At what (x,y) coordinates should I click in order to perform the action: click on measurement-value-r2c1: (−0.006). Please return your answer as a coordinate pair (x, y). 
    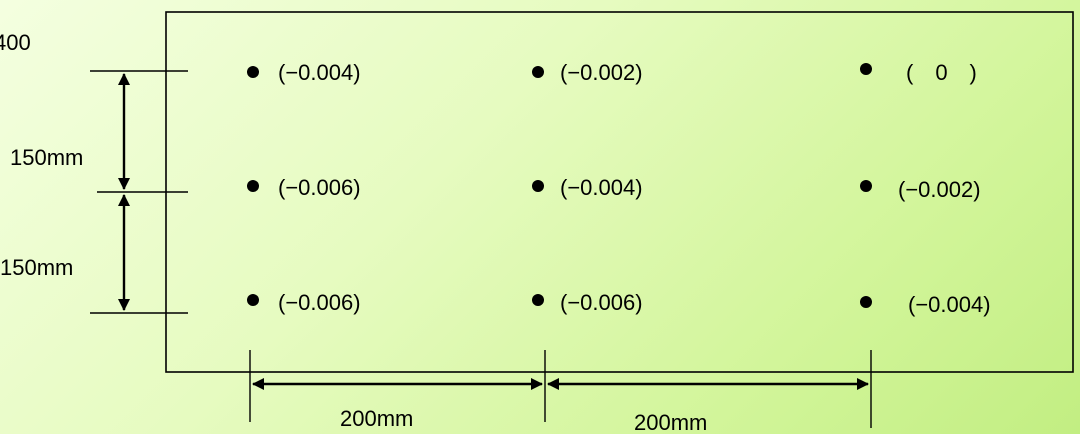
    Looking at the image, I should click on (319, 187).